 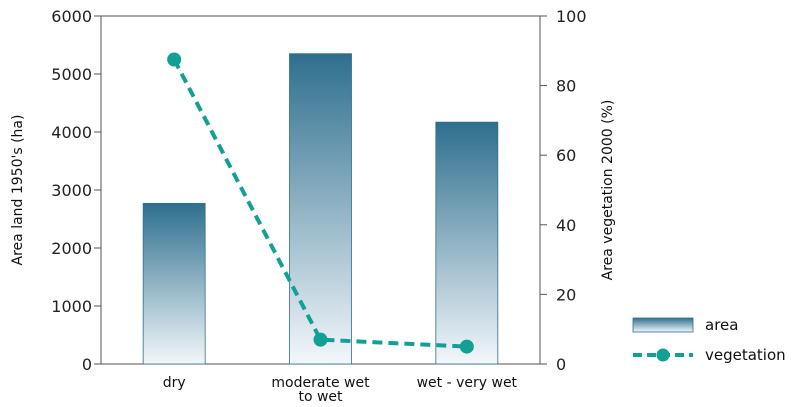 What do you see at coordinates (608, 190) in the screenshot?
I see `right-axis-title: Area vegetation 2000 (%)` at bounding box center [608, 190].